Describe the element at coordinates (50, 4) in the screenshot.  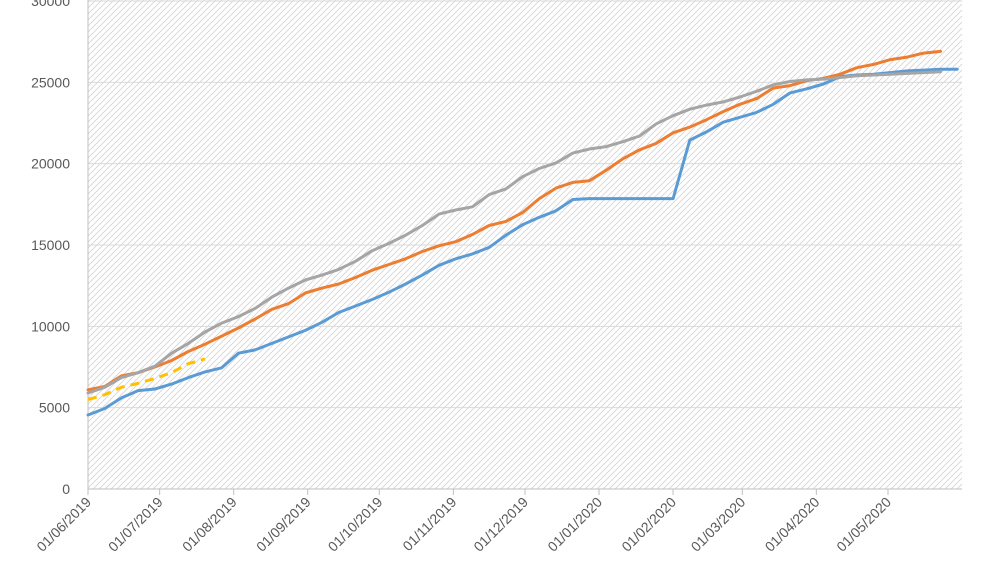
I see `y-tick-label: 30000` at that location.